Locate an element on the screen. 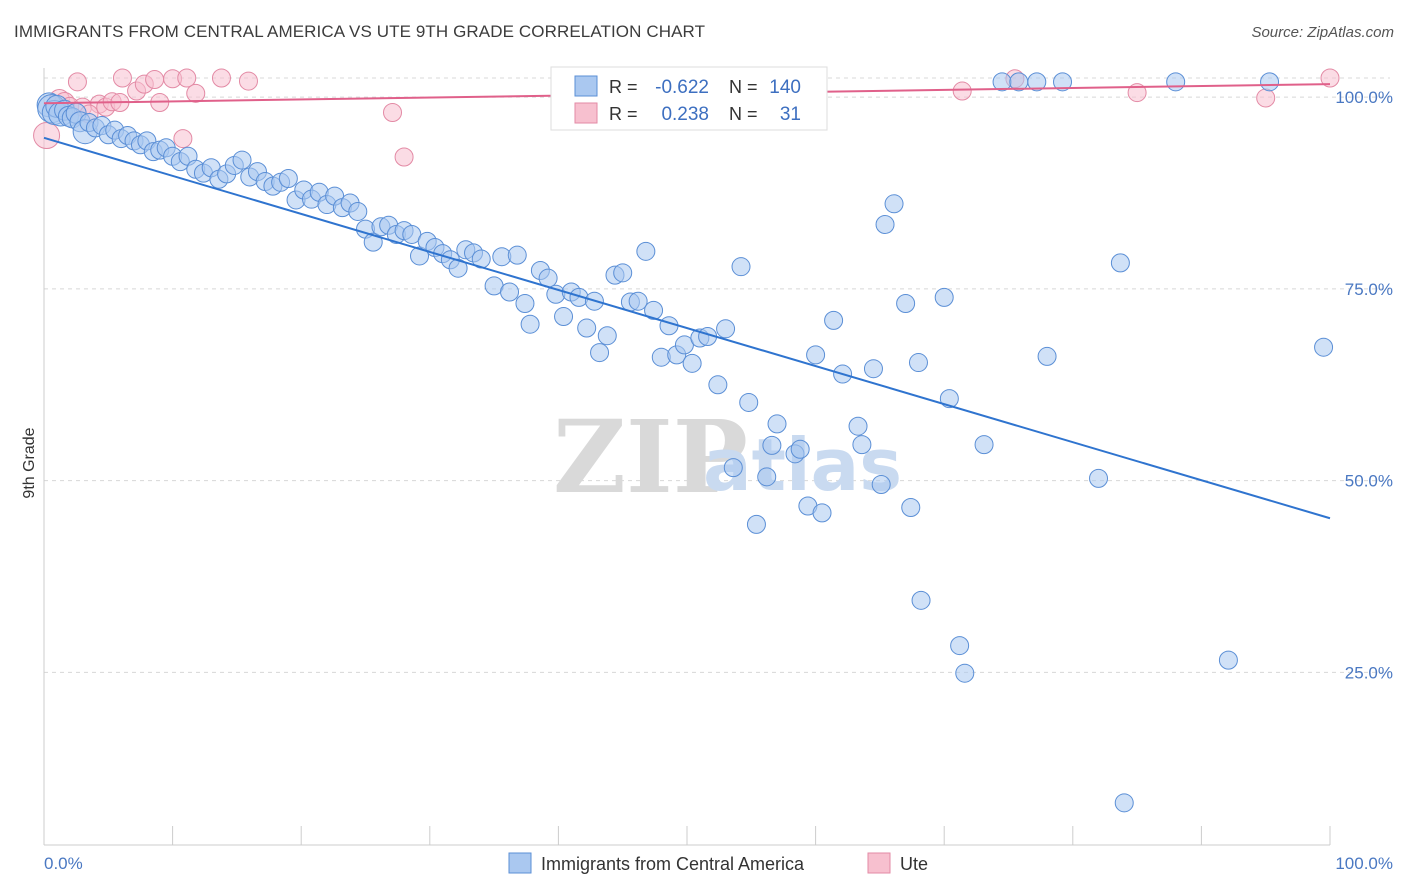 The image size is (1406, 892). legend-r-value-2: 0.238 is located at coordinates (685, 114).